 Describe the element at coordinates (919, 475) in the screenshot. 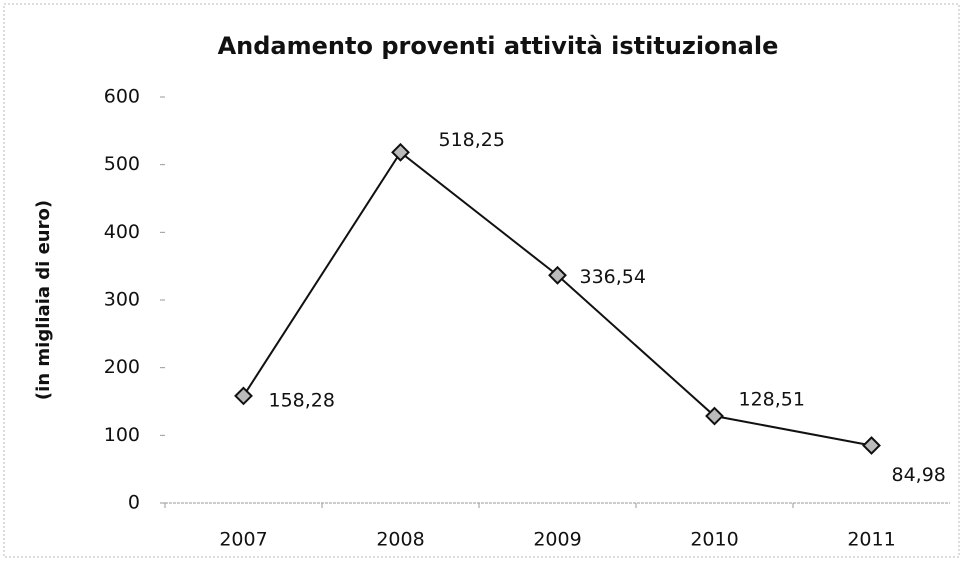

I see `data-label: 84,98` at that location.